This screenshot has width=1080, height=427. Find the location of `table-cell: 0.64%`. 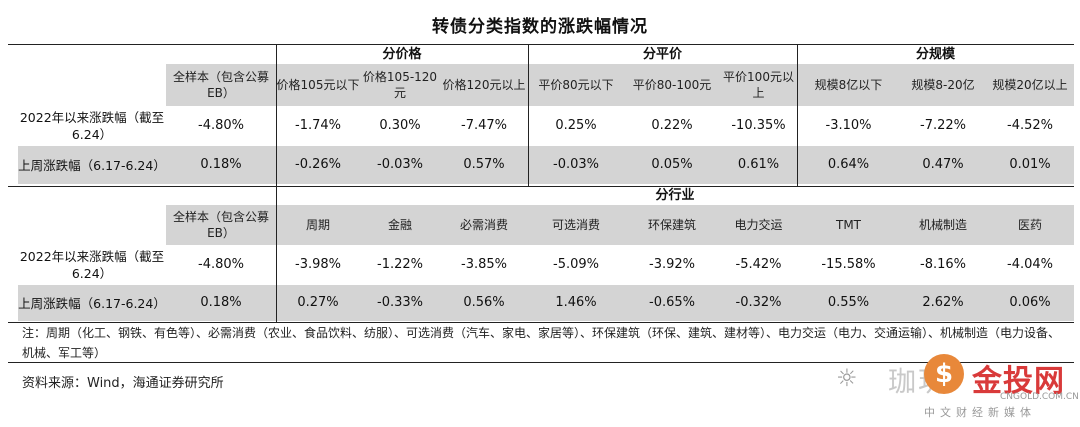

table-cell: 0.64% is located at coordinates (848, 164).